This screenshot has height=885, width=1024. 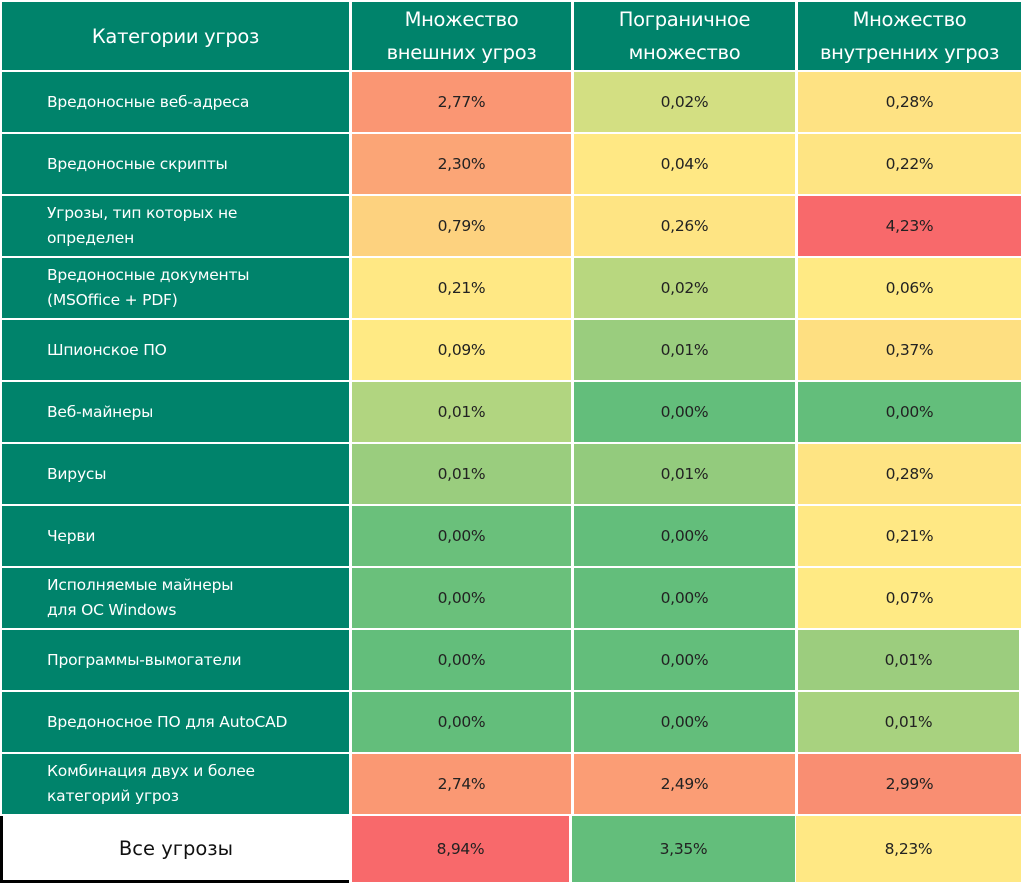 What do you see at coordinates (175, 288) in the screenshot?
I see `row-category-label: Вредоносные документы (MSOffice + PDF)` at bounding box center [175, 288].